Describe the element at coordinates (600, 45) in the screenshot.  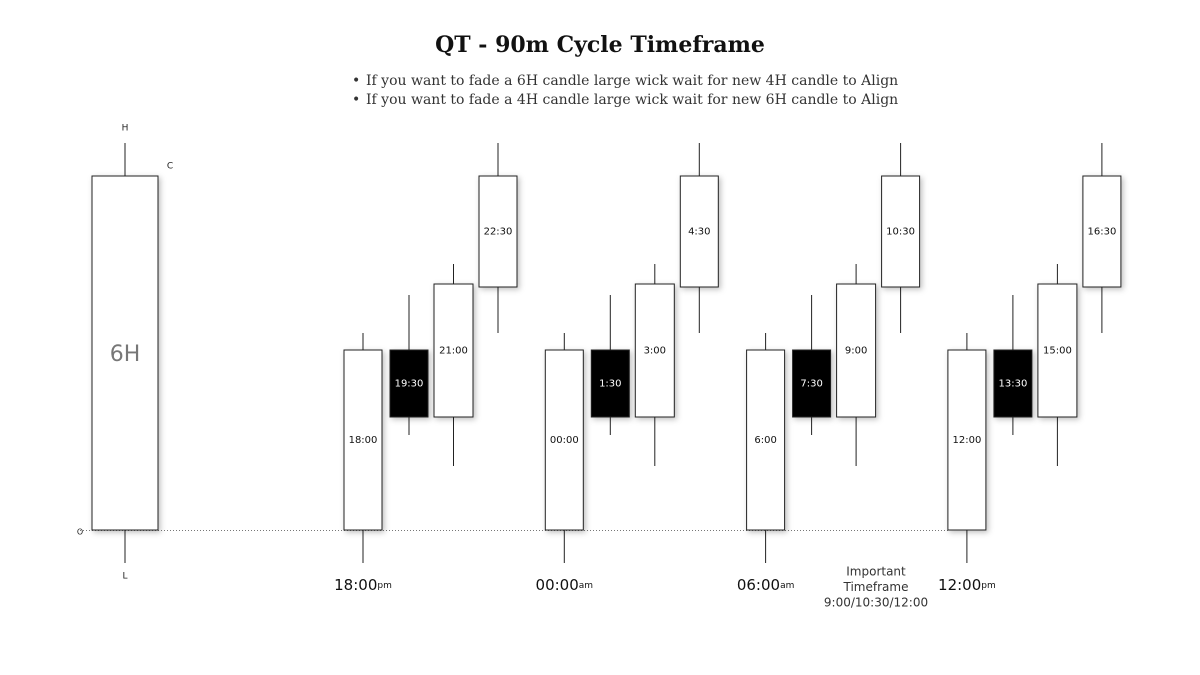
I see `title: QT - 90m Cycle Timeframe` at that location.